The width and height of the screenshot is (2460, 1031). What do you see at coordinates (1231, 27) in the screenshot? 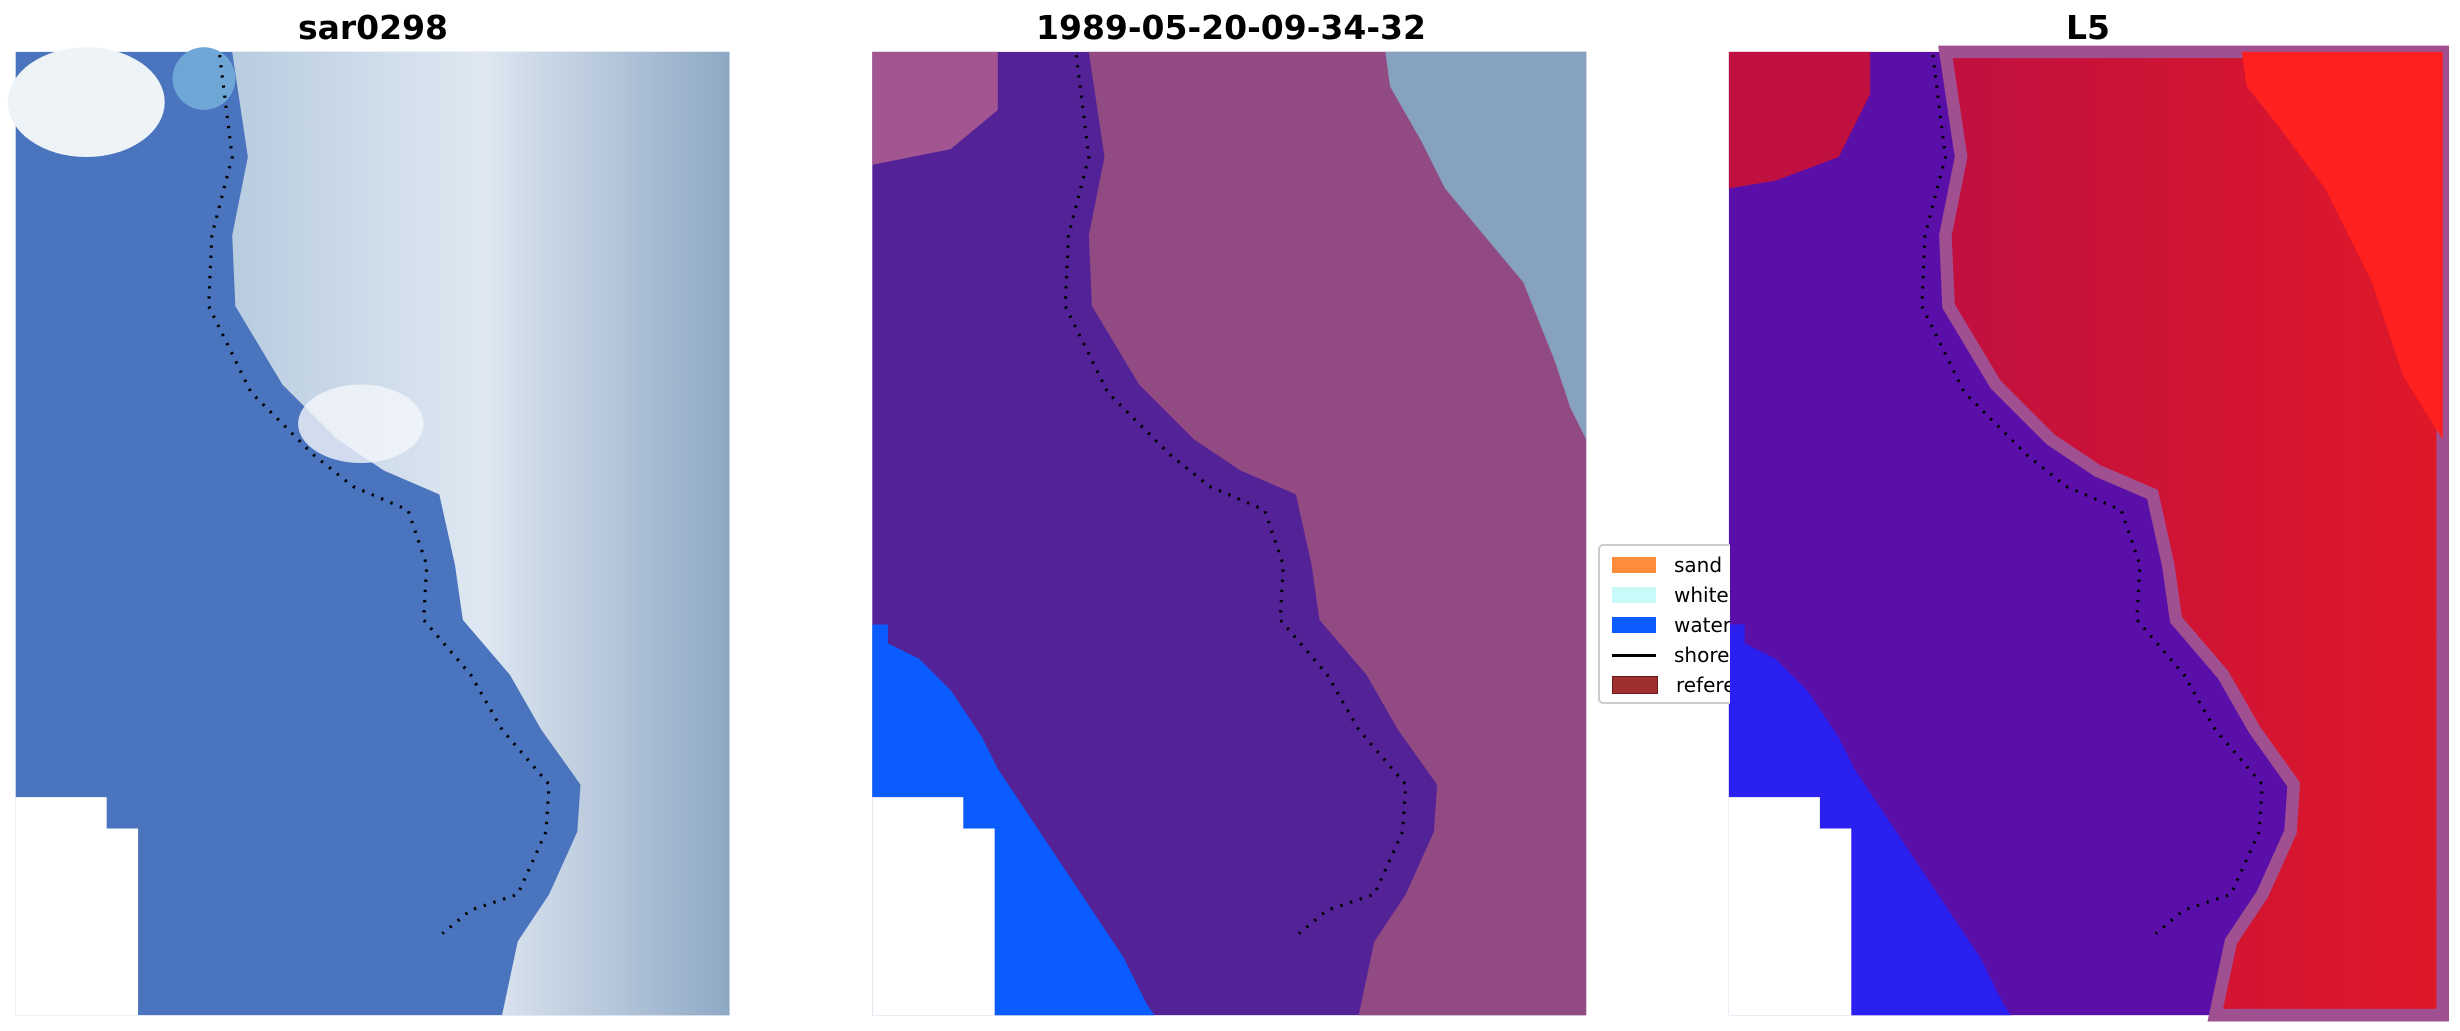
I see `panel-title-classification: 1989-05-20-09-34-32` at bounding box center [1231, 27].